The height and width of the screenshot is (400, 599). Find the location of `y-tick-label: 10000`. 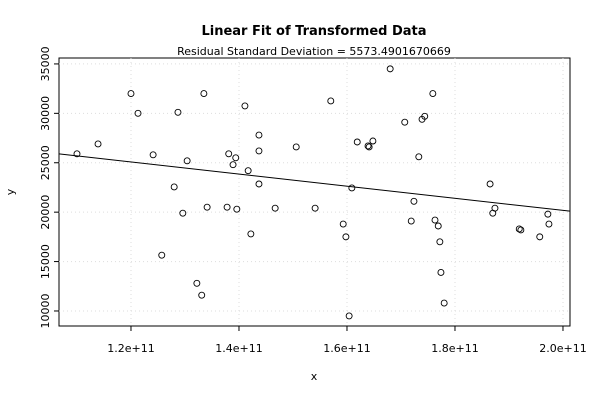

y-tick-label: 10000 is located at coordinates (45, 310).